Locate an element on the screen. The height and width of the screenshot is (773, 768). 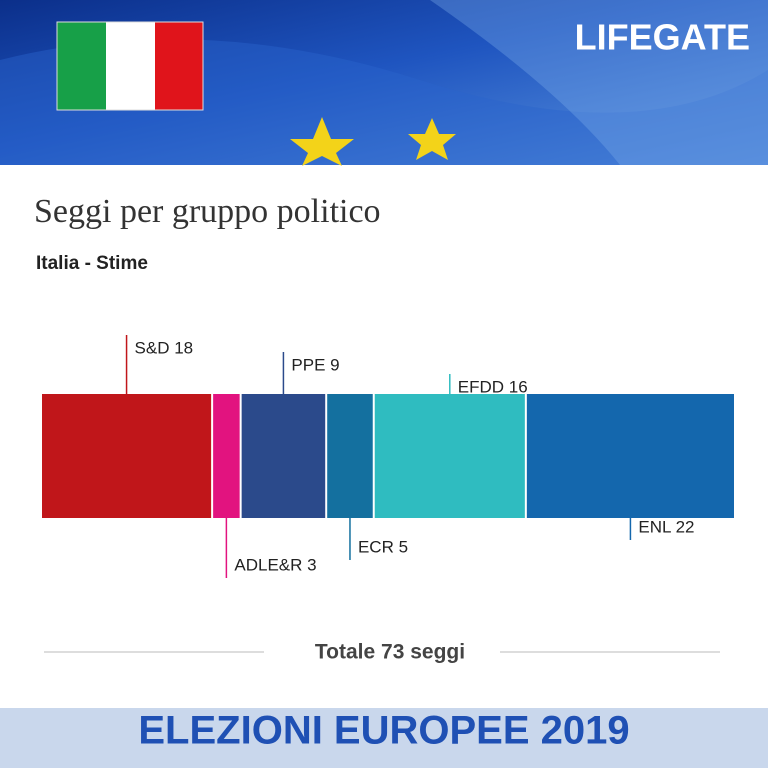
chart-subtitle: Italia - Stime is located at coordinates (92, 263).